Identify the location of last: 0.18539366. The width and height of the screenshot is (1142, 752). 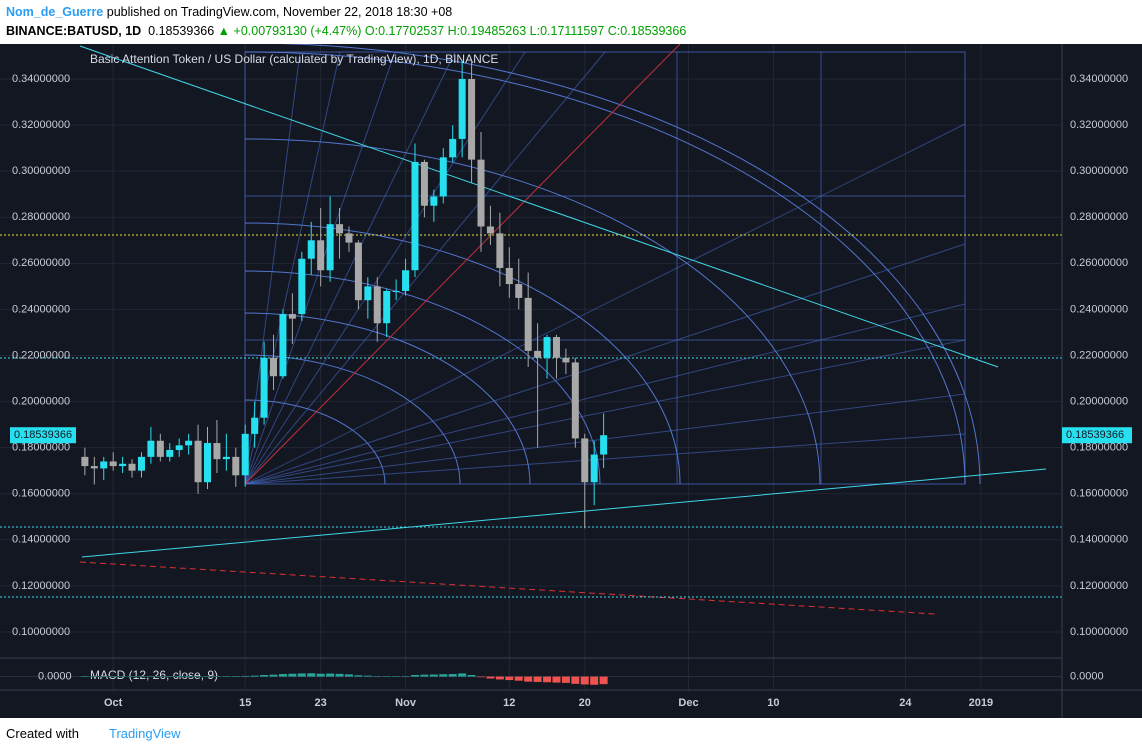
(181, 31).